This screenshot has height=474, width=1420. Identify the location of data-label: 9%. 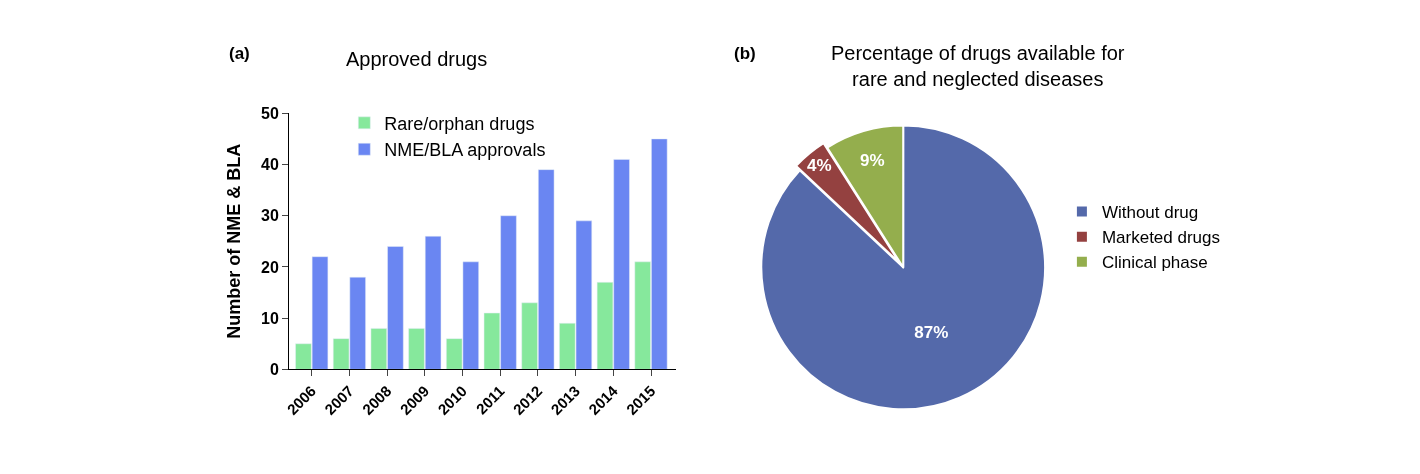
(872, 161).